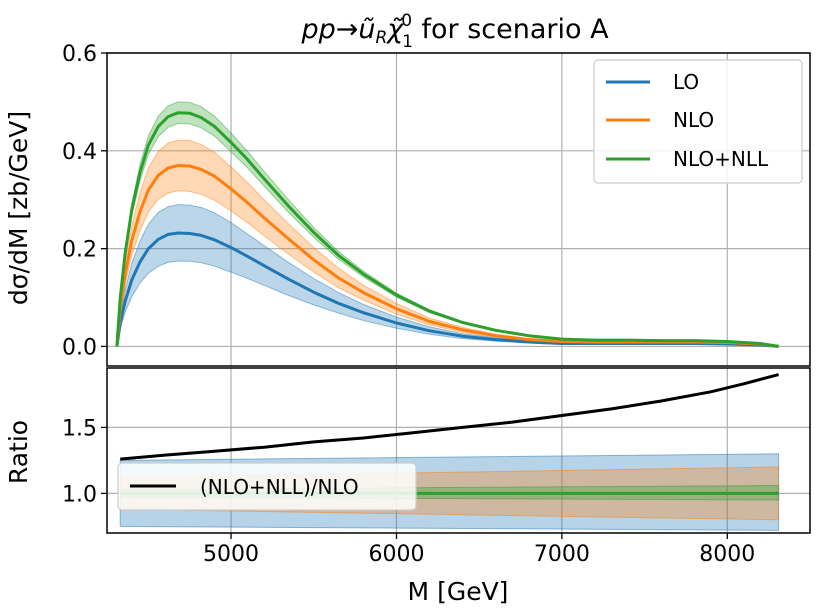 The height and width of the screenshot is (610, 830). I want to click on legend-bottom: (NLO+NLL)/NLO, so click(267, 486).